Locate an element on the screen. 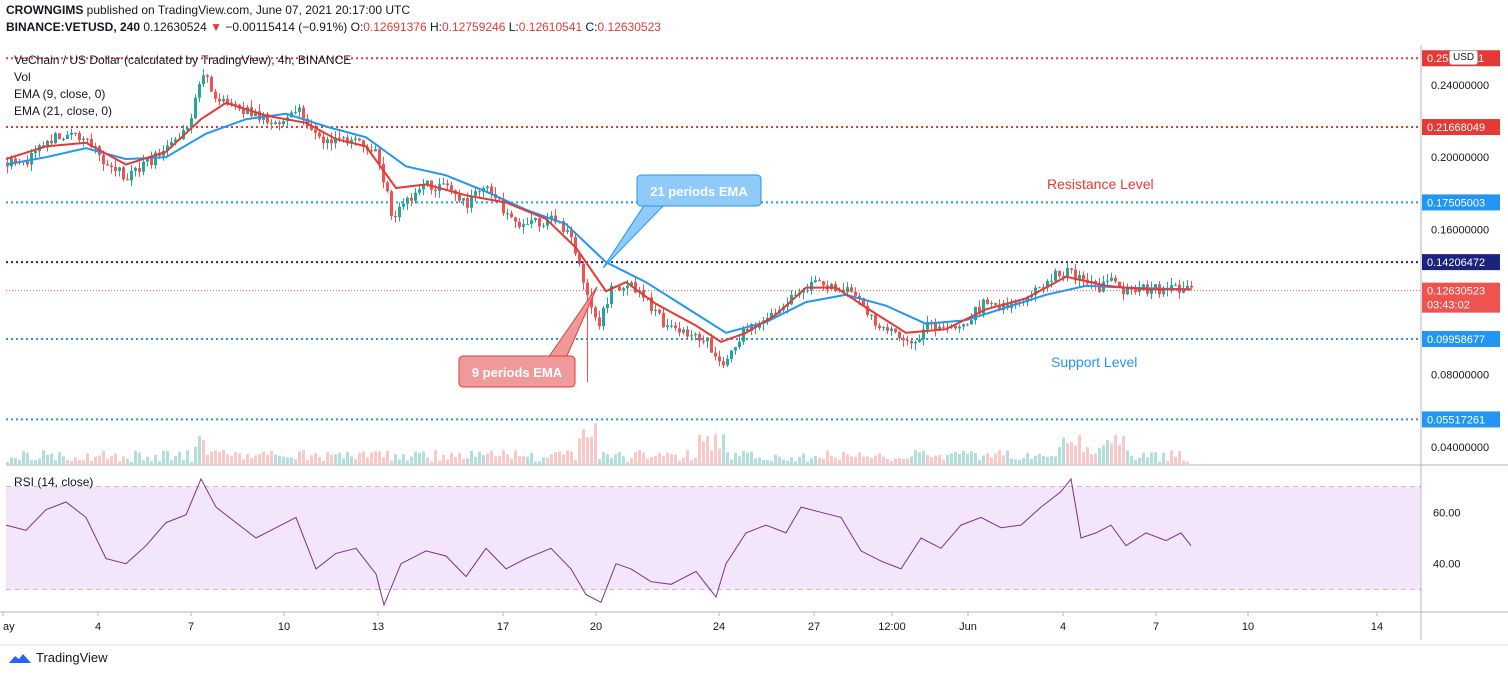 Image resolution: width=1508 pixels, height=677 pixels. publisher-name: CROWNGIMS is located at coordinates (45, 10).